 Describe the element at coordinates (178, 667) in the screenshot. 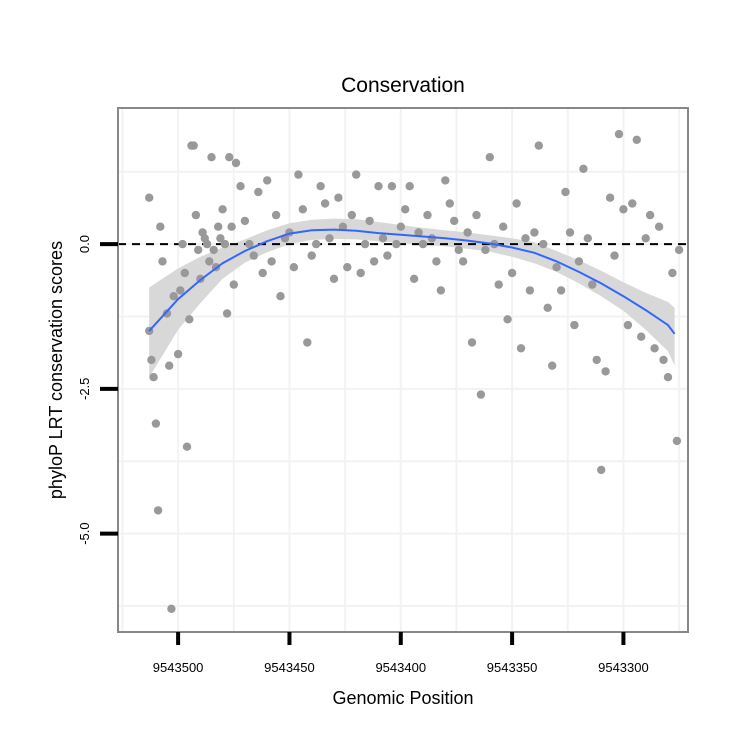

I see `x-tick-label: 9543500` at that location.